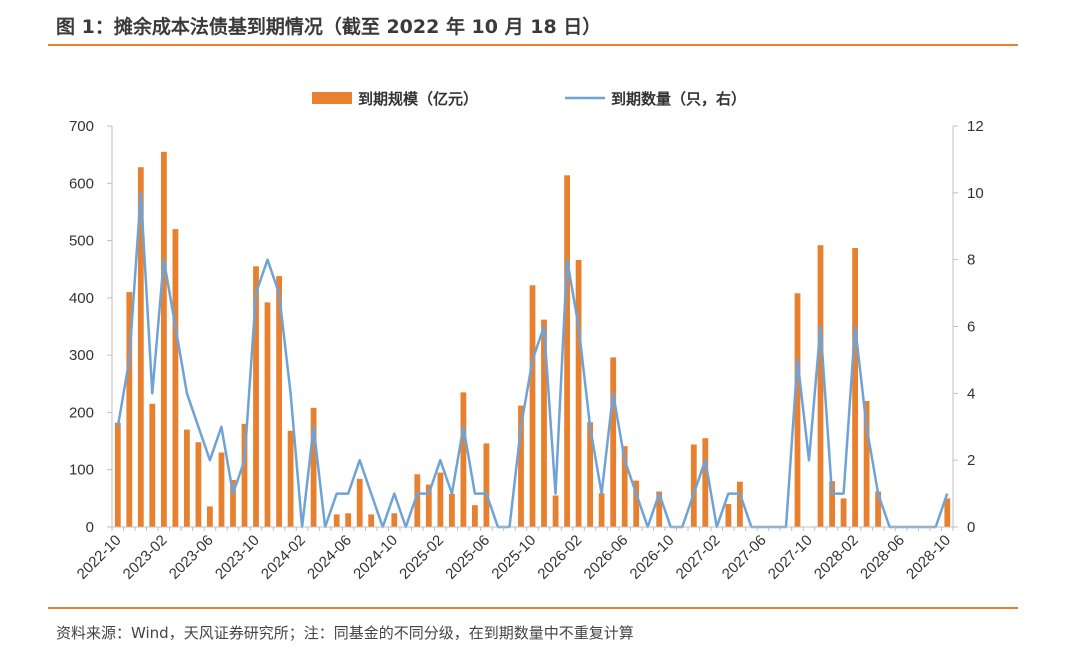 The width and height of the screenshot is (1080, 663). I want to click on x-tick-label: 2025-02, so click(421, 557).